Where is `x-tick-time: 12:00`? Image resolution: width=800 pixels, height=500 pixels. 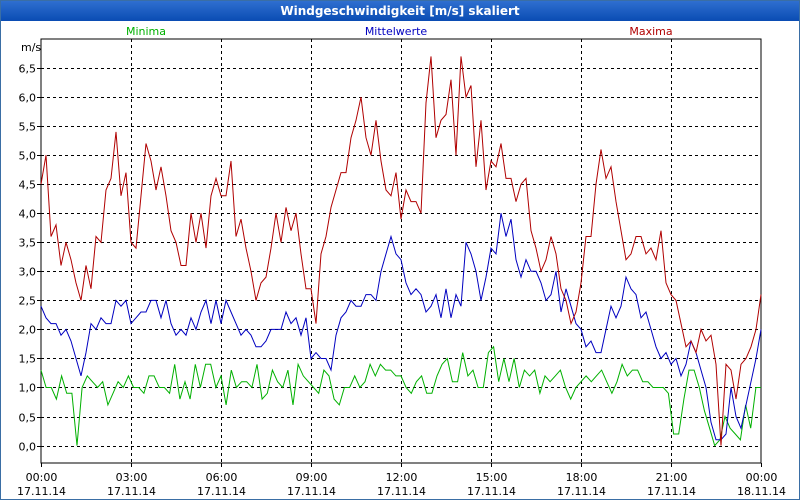 x-tick-time: 12:00 is located at coordinates (402, 477).